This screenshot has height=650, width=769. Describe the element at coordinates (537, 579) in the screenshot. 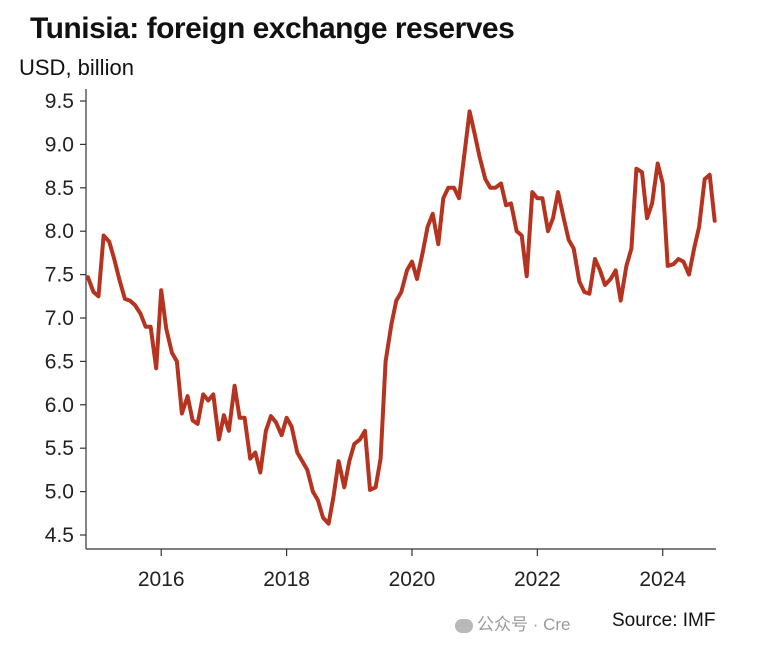

I see `x-tick-label: 2022` at that location.